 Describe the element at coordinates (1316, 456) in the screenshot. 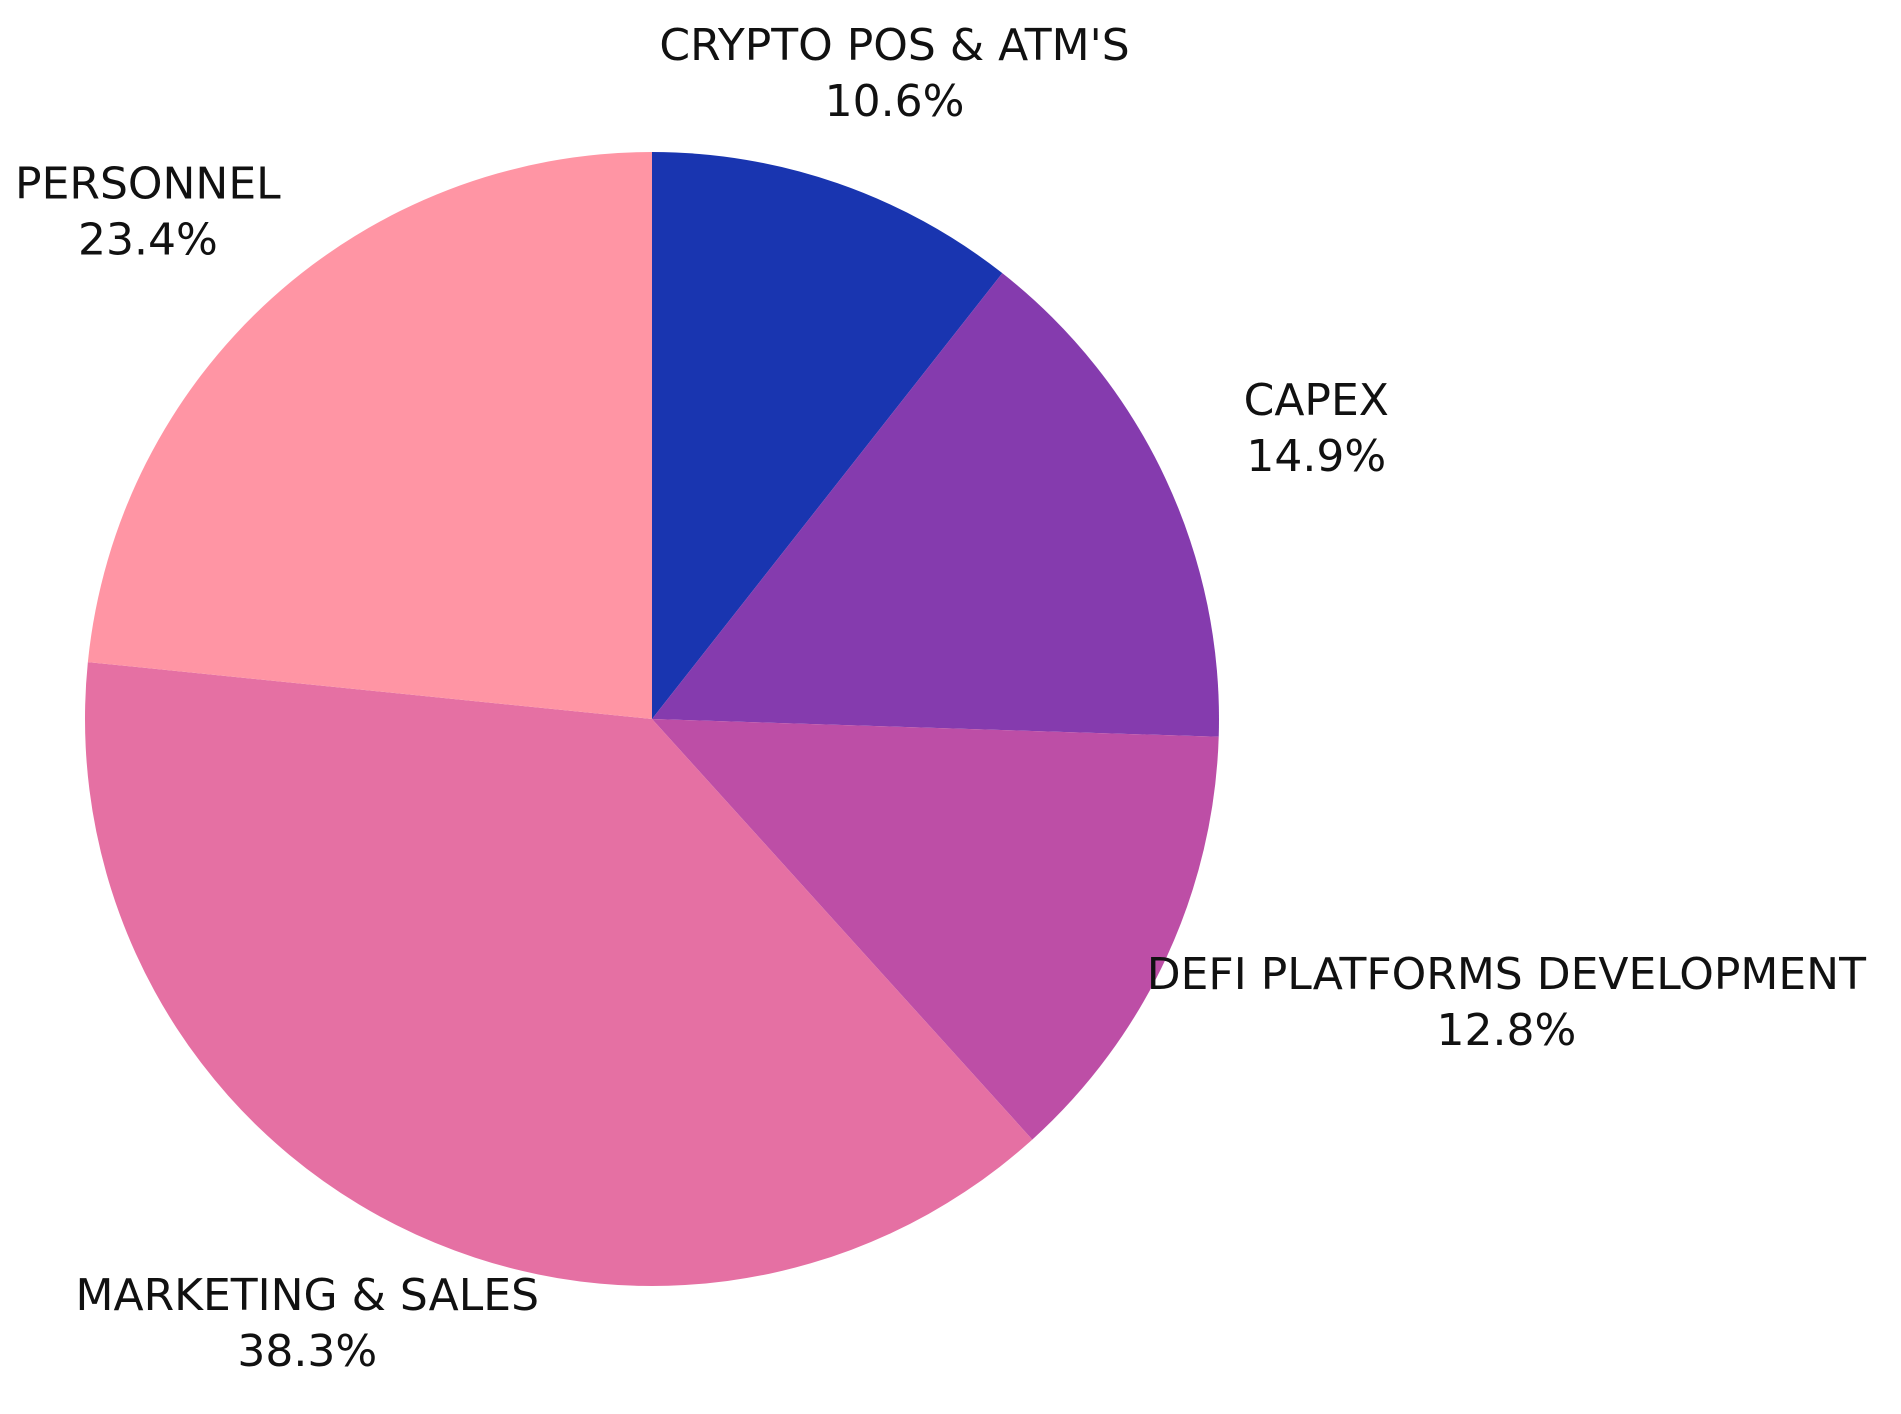

I see `slice-value-label: 14.9%` at that location.